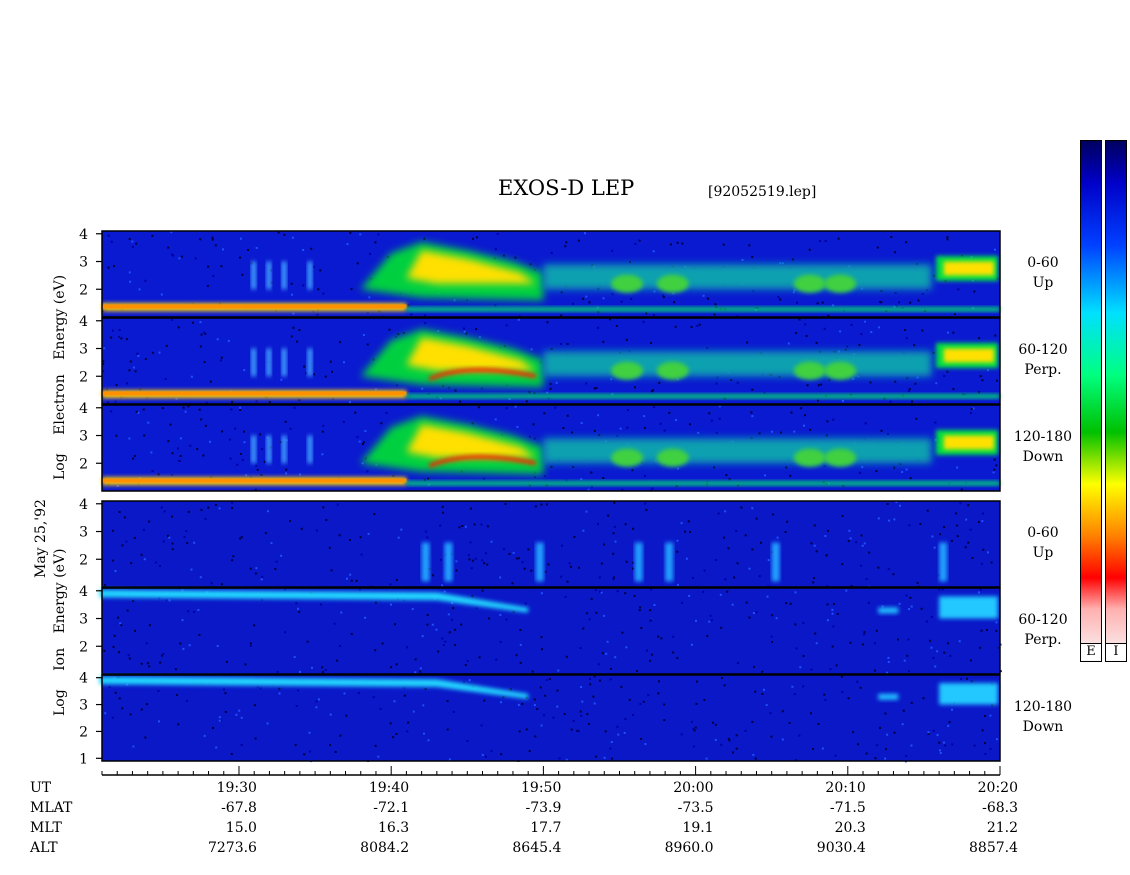 The height and width of the screenshot is (875, 1130). What do you see at coordinates (284, 449) in the screenshot?
I see `burst` at bounding box center [284, 449].